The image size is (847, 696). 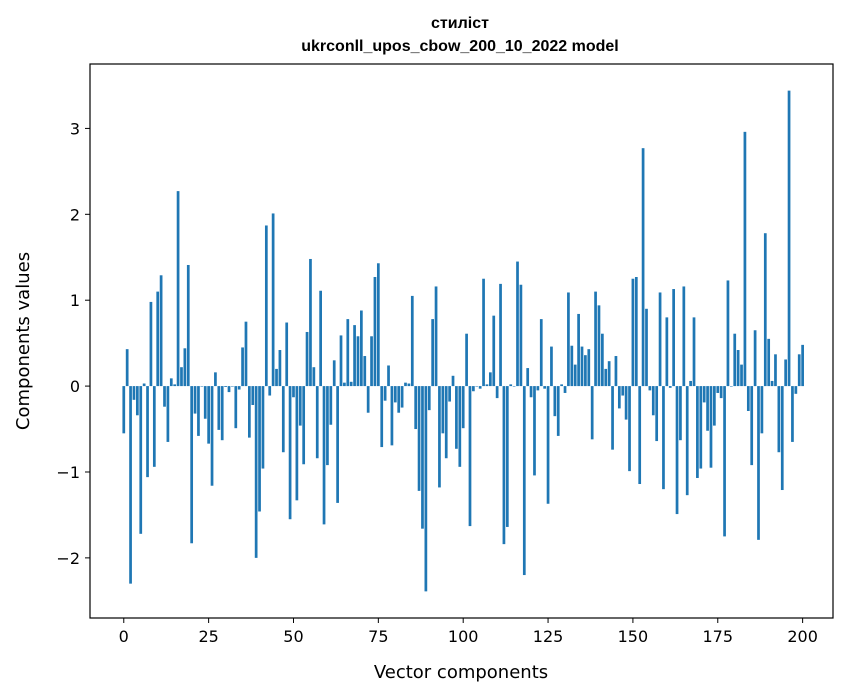 I want to click on x-tick-label: 150, so click(x=633, y=636).